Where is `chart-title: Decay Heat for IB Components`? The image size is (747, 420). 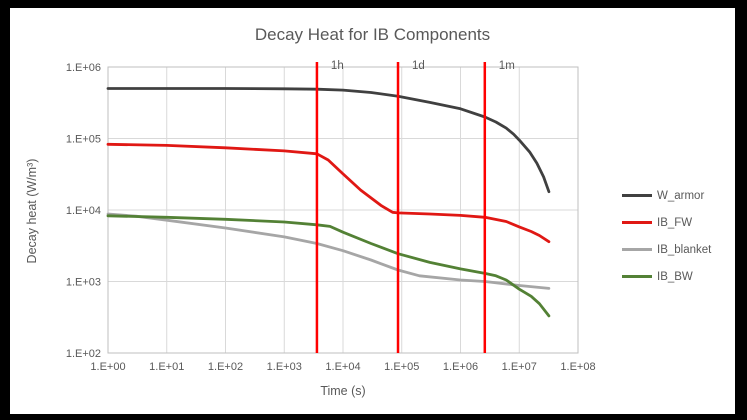
chart-title: Decay Heat for IB Components is located at coordinates (372, 34).